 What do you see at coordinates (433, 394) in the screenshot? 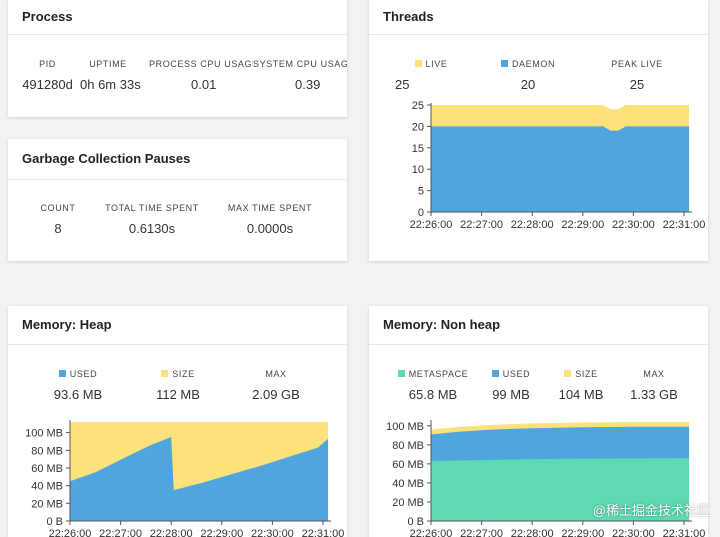
I see `stat-value: 65.8 MB` at bounding box center [433, 394].